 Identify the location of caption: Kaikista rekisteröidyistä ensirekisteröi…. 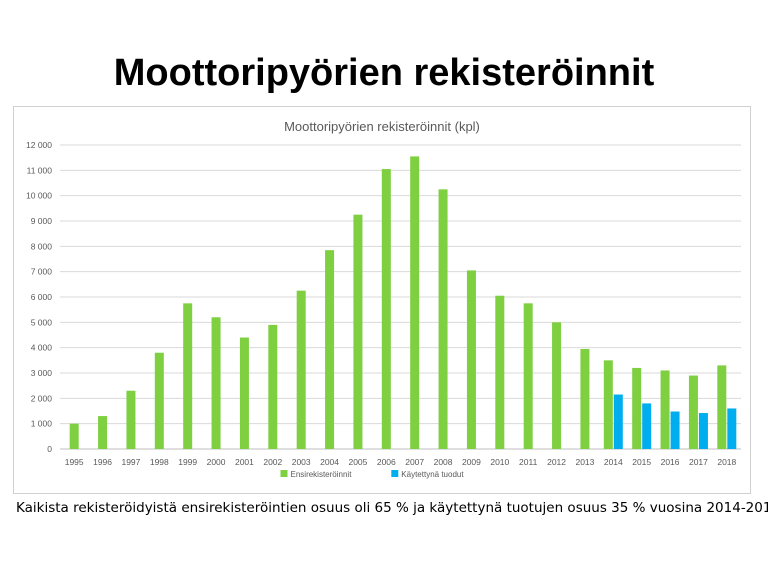
(392, 508).